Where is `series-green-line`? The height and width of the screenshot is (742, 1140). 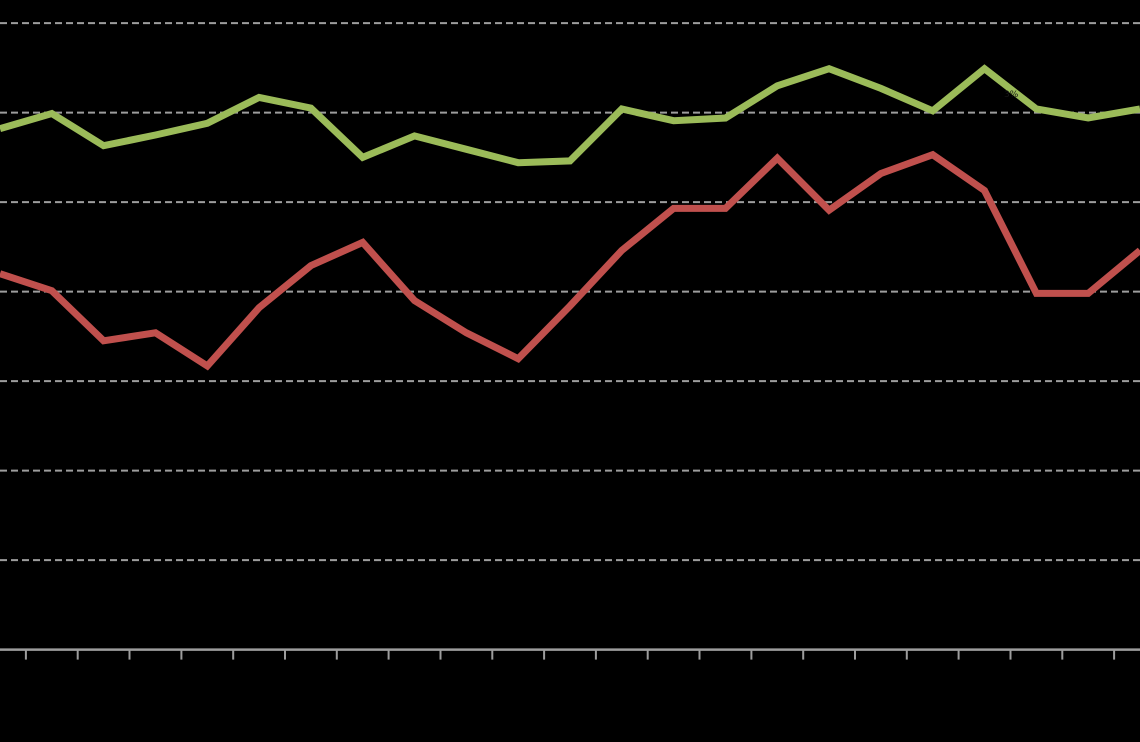 series-green-line is located at coordinates (570, 115).